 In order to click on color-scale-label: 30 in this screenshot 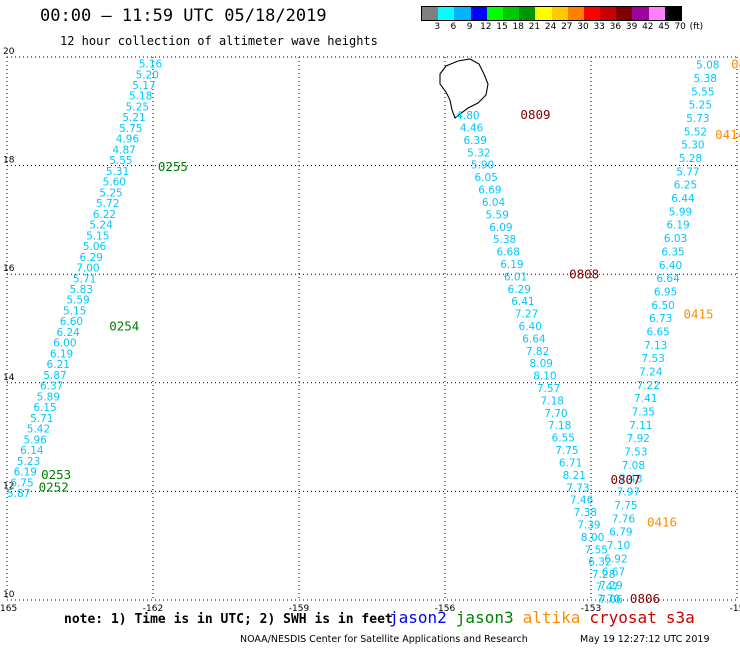, I will do `click(583, 27)`.